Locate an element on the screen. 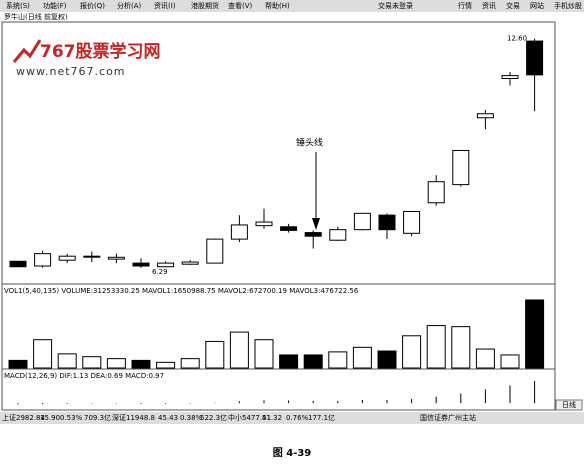  menu-item: 查看(V) is located at coordinates (240, 5).